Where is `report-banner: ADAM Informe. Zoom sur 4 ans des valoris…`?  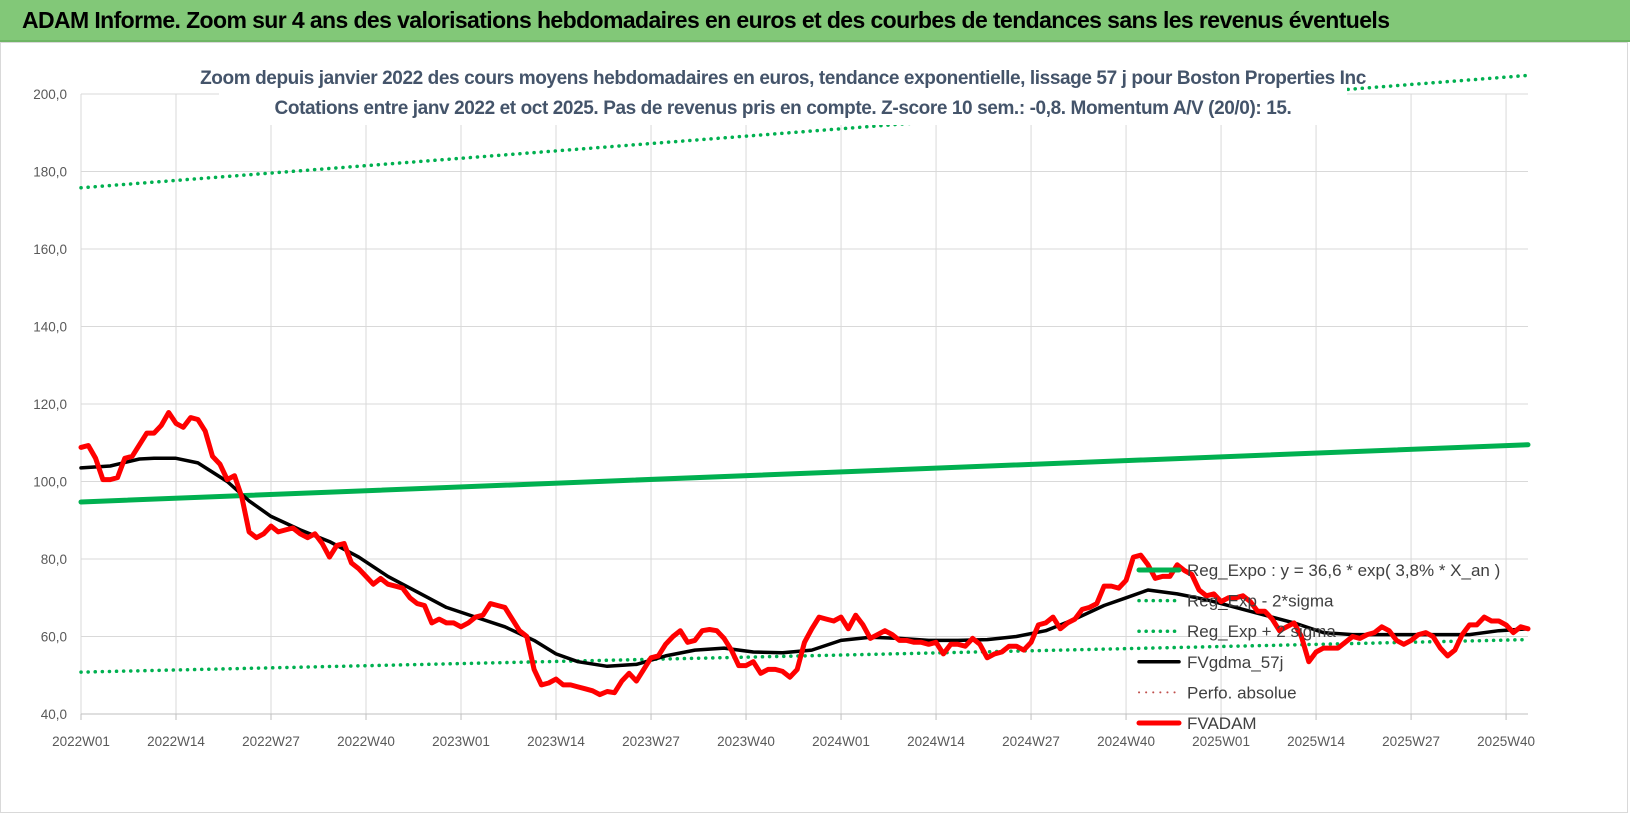 report-banner: ADAM Informe. Zoom sur 4 ans des valoris… is located at coordinates (815, 21).